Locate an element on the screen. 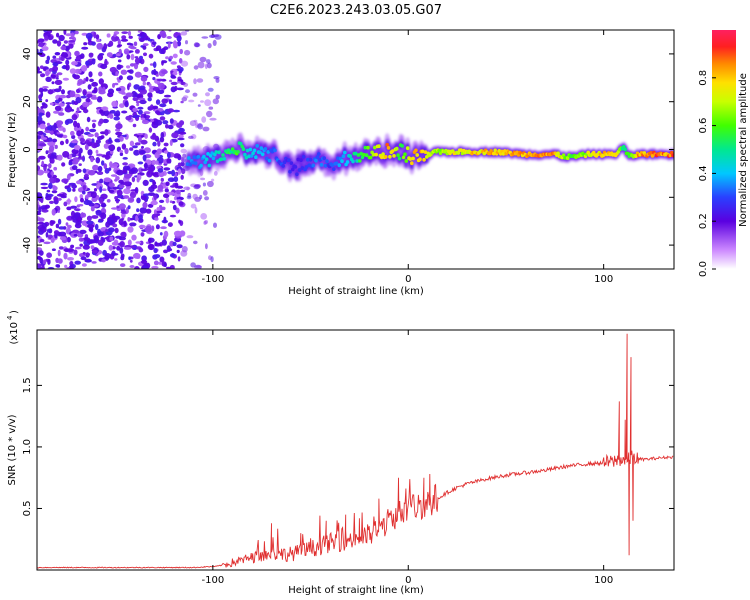 Image resolution: width=750 pixels, height=600 pixels. snr-scale-label: (x10 is located at coordinates (14, 333).